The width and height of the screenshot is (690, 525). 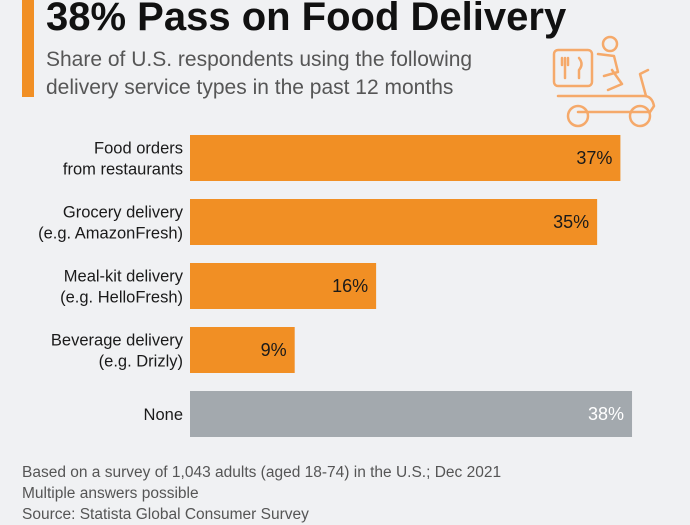 What do you see at coordinates (117, 341) in the screenshot?
I see `category-label-3-0: Beverage delivery` at bounding box center [117, 341].